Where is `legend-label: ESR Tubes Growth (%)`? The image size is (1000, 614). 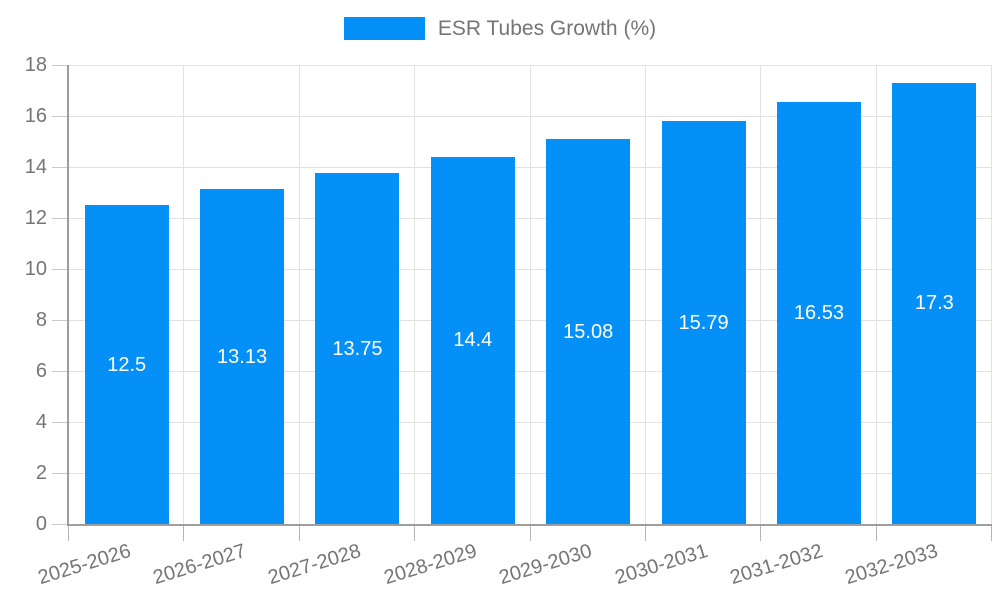 legend-label: ESR Tubes Growth (%) is located at coordinates (547, 28).